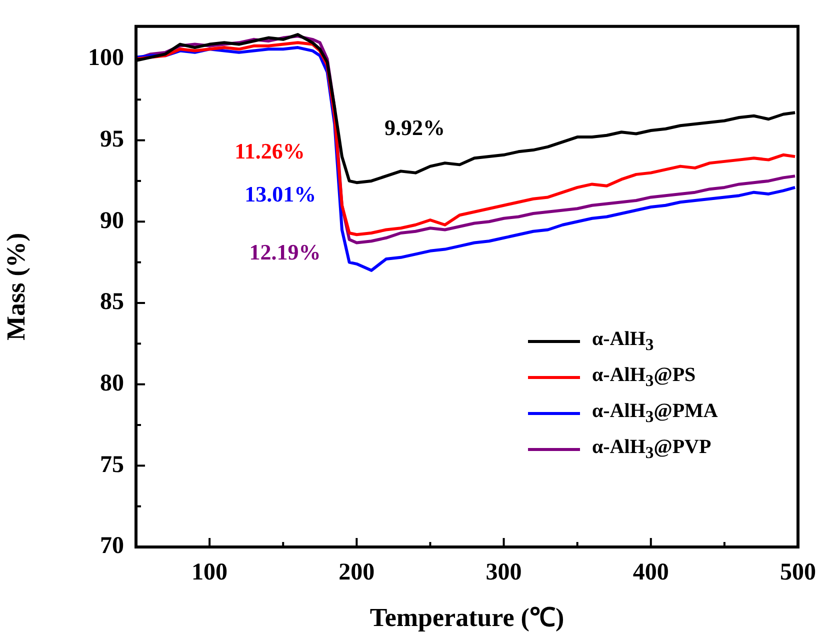 The width and height of the screenshot is (829, 641). I want to click on x-tick-label: 400, so click(650, 573).